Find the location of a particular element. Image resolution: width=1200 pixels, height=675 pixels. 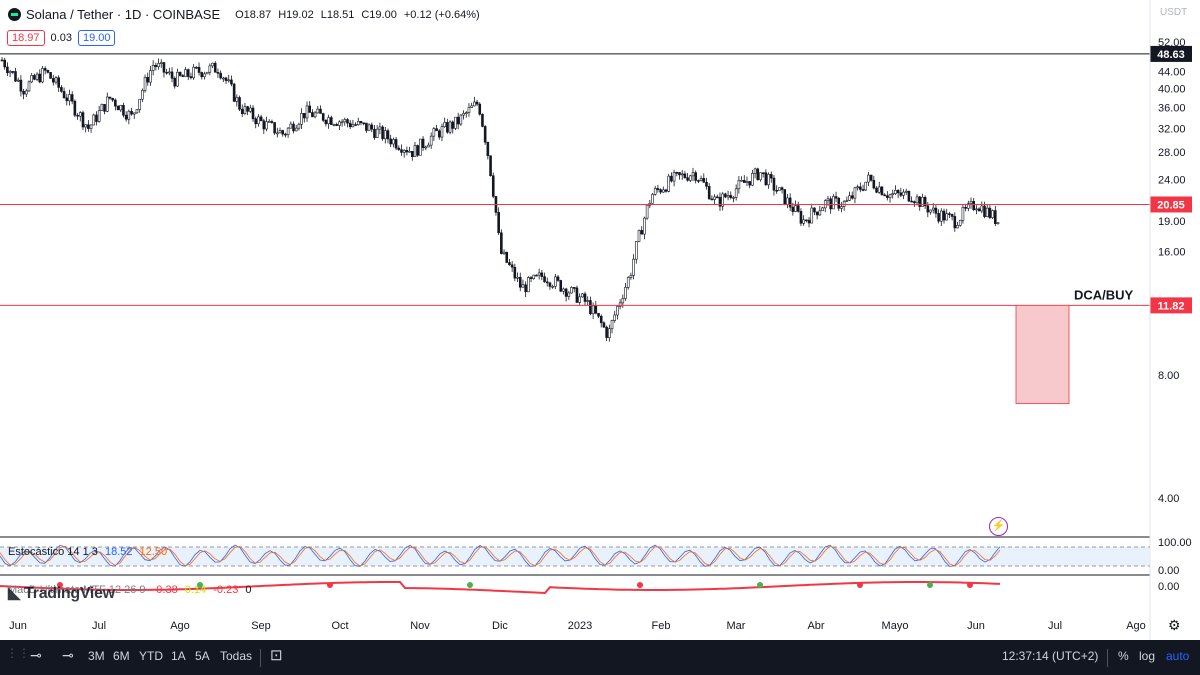

price-tick-label: 44.00 is located at coordinates (1172, 73).